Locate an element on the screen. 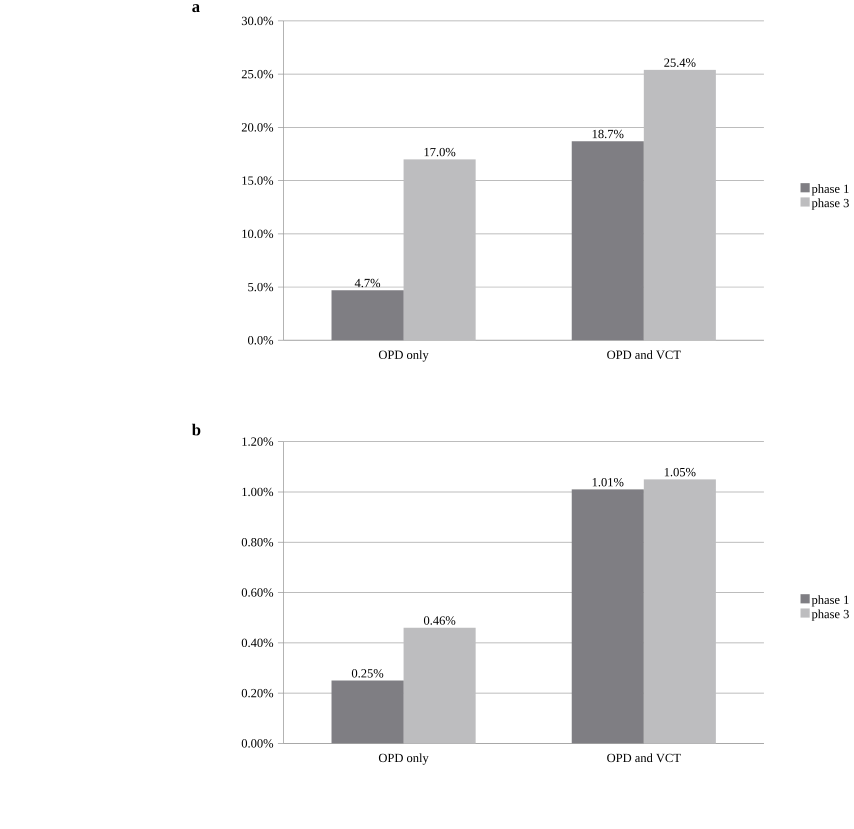  data-label: 0.25% is located at coordinates (368, 673).